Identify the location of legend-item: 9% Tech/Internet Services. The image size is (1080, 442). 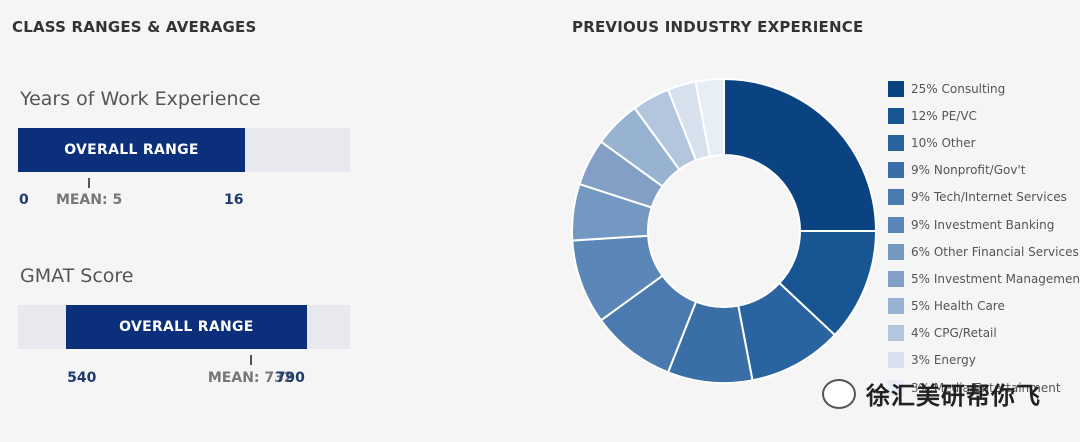
(984, 197).